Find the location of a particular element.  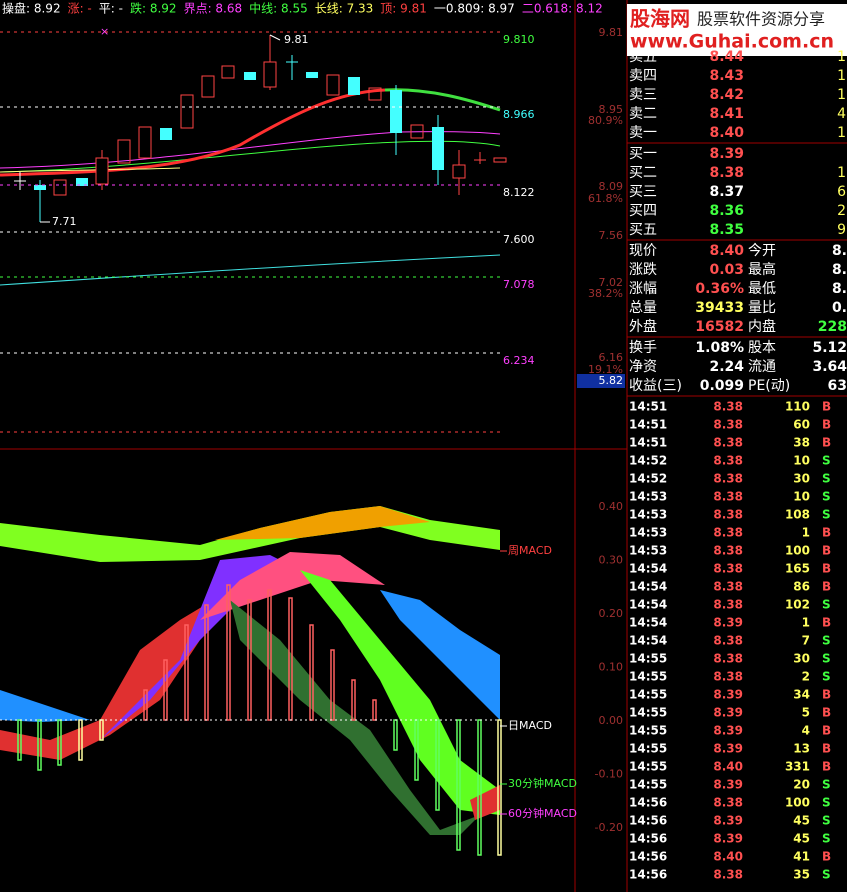

stat-label: PE(动) is located at coordinates (769, 386).